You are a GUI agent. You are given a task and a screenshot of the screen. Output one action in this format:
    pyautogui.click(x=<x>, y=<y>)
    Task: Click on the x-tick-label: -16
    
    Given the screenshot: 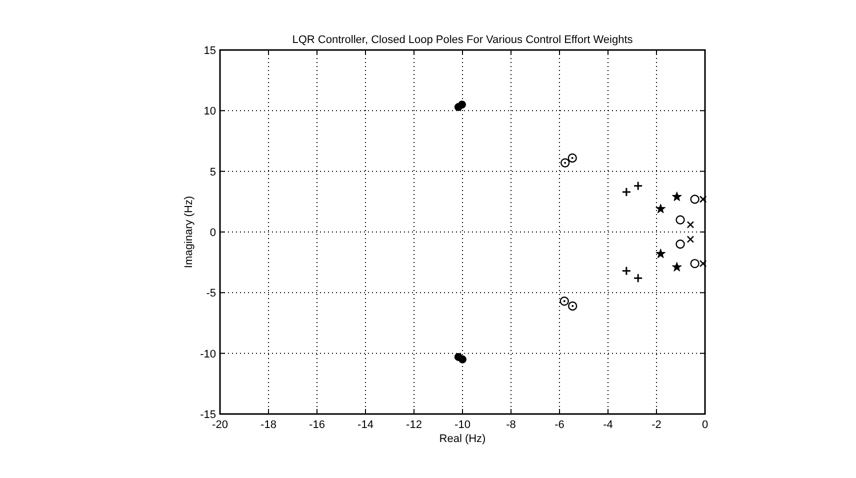 What is the action you would take?
    pyautogui.click(x=317, y=425)
    